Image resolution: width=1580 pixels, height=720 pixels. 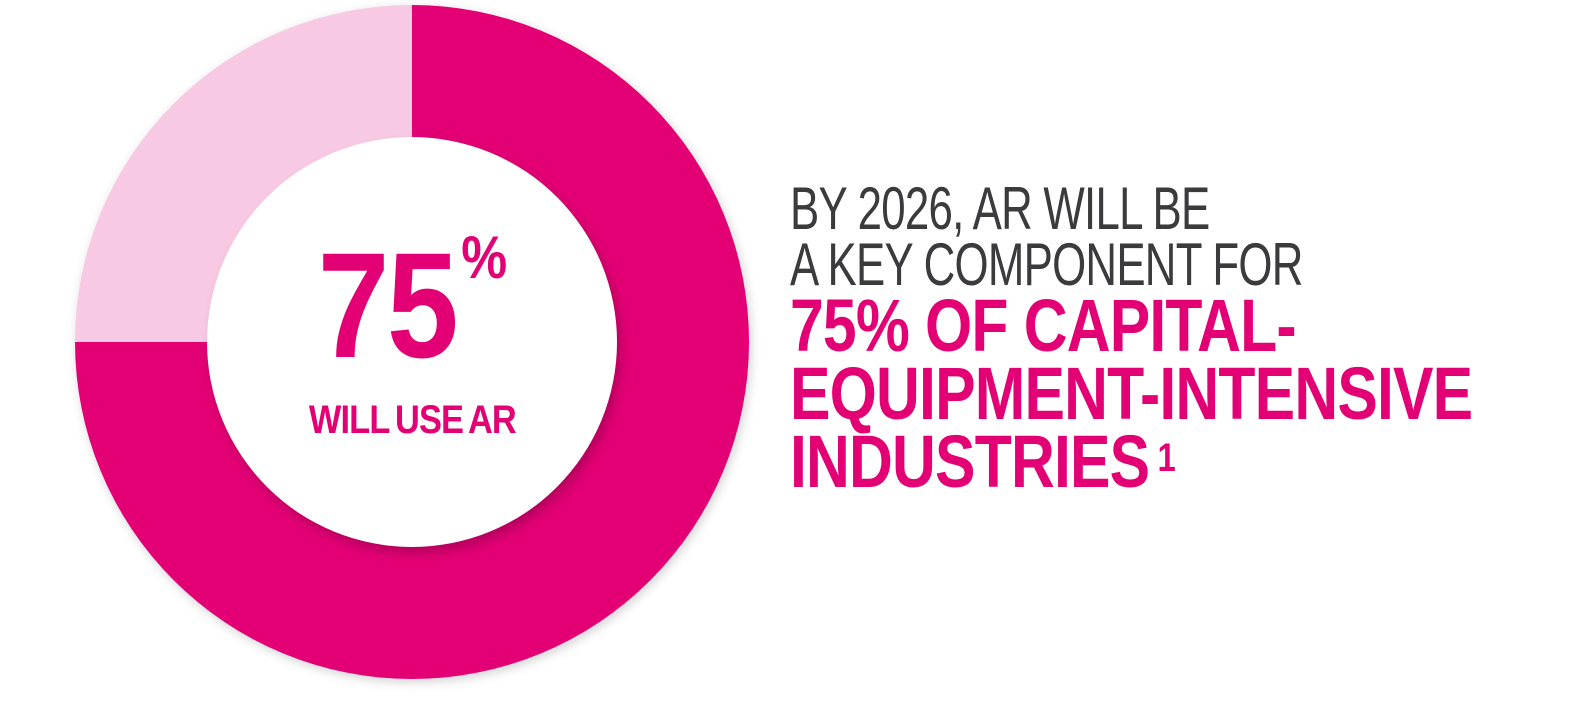 I want to click on donut-hole: 75% WILL USE AR, so click(x=412, y=342).